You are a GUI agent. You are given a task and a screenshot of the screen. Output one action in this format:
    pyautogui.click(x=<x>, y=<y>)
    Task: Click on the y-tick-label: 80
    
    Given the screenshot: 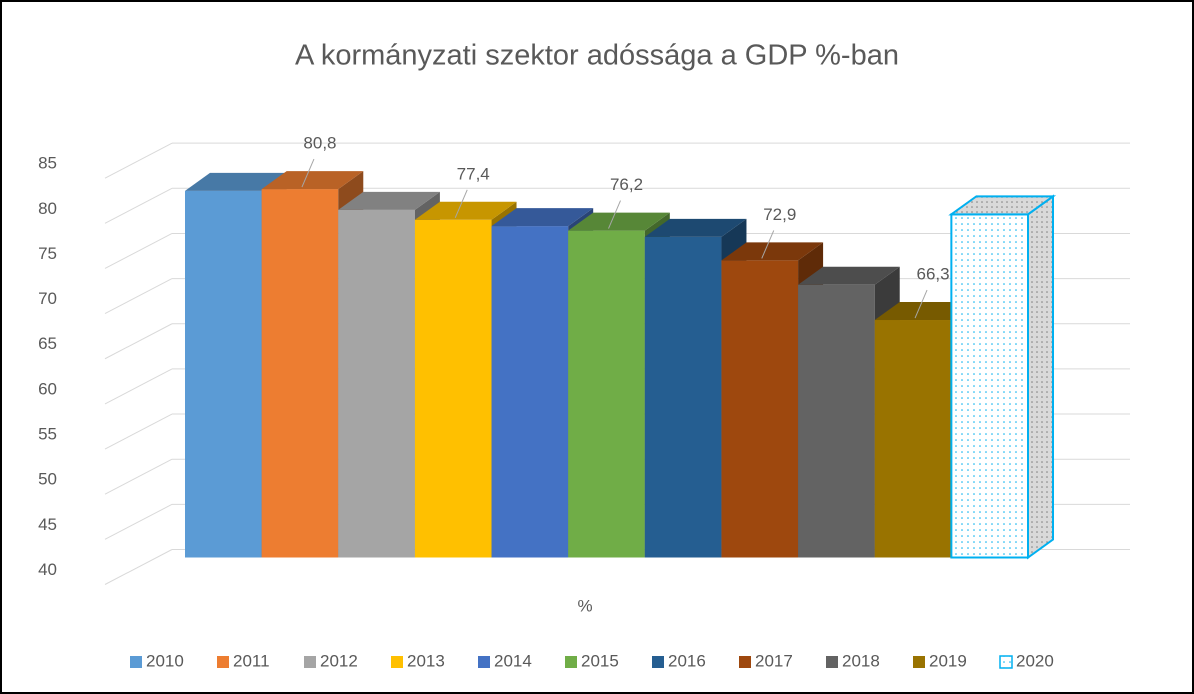 What is the action you would take?
    pyautogui.click(x=47, y=208)
    